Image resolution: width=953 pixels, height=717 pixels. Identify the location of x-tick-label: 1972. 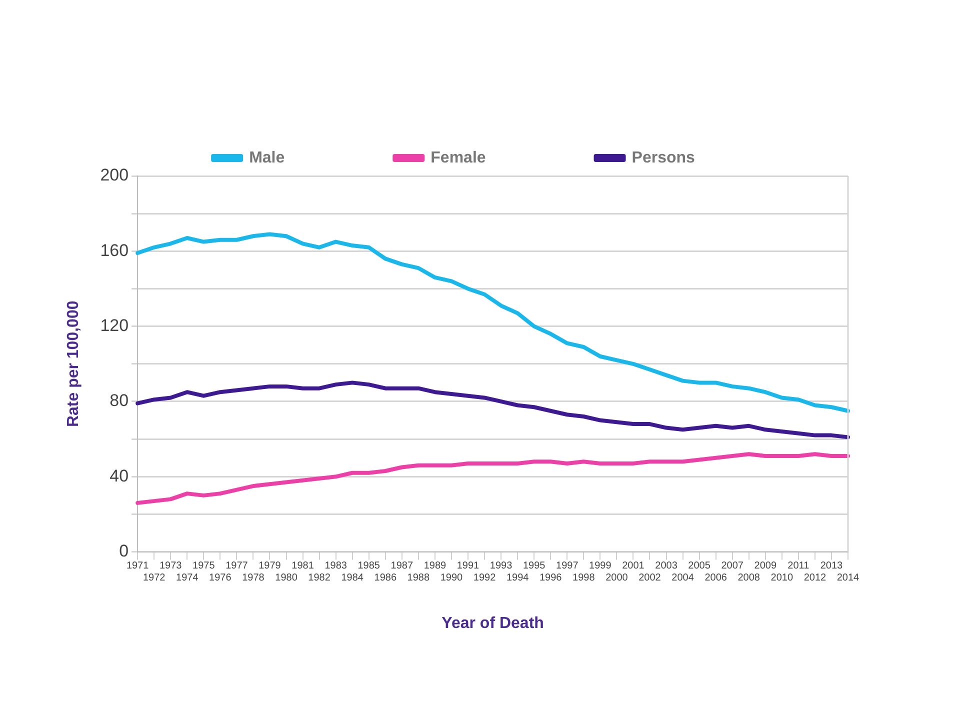
(154, 578).